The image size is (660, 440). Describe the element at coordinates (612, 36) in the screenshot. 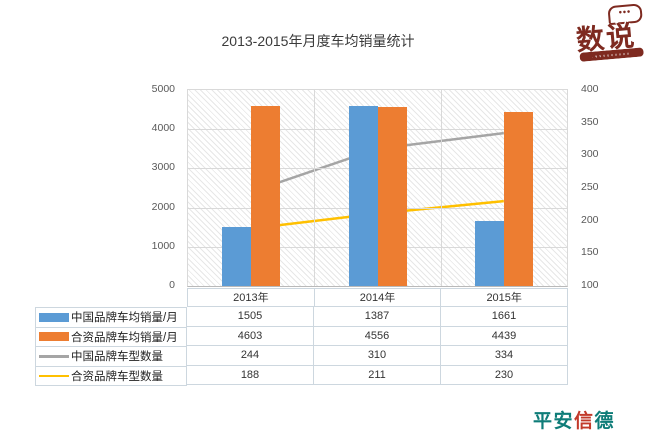

I see `shushuo-logo: ••• 数说` at that location.